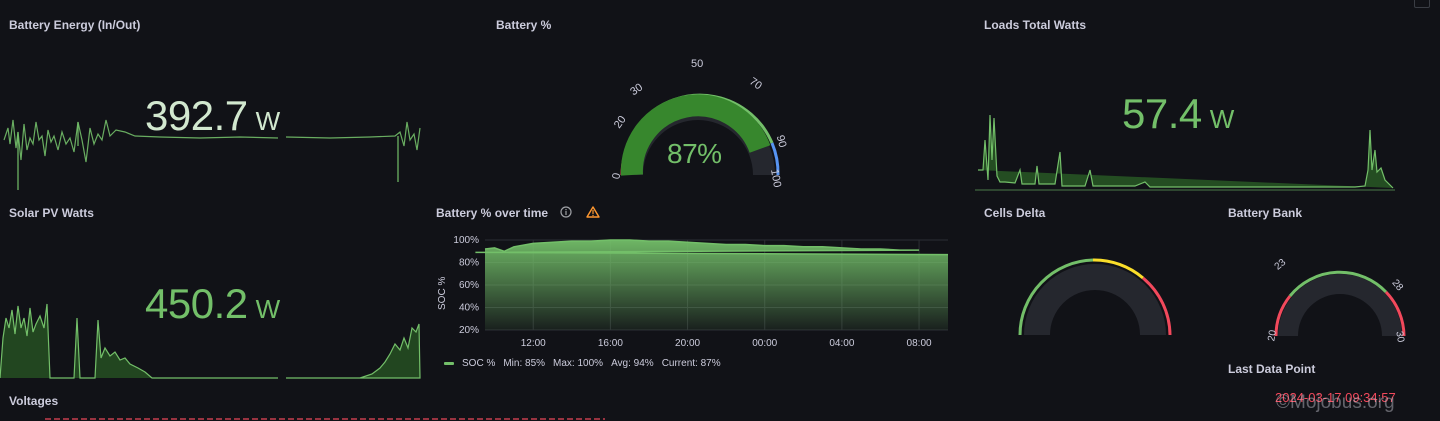 The image size is (1440, 421). I want to click on loads-total-number: 57.4, so click(1162, 113).